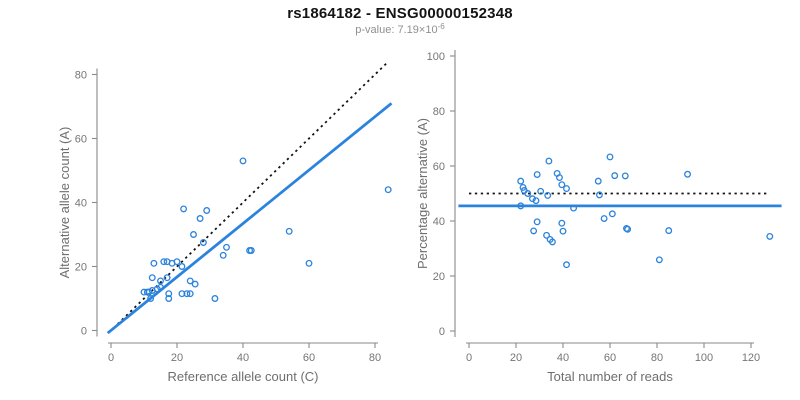 The width and height of the screenshot is (800, 400). I want to click on right-y-tick-label: 20, so click(439, 277).